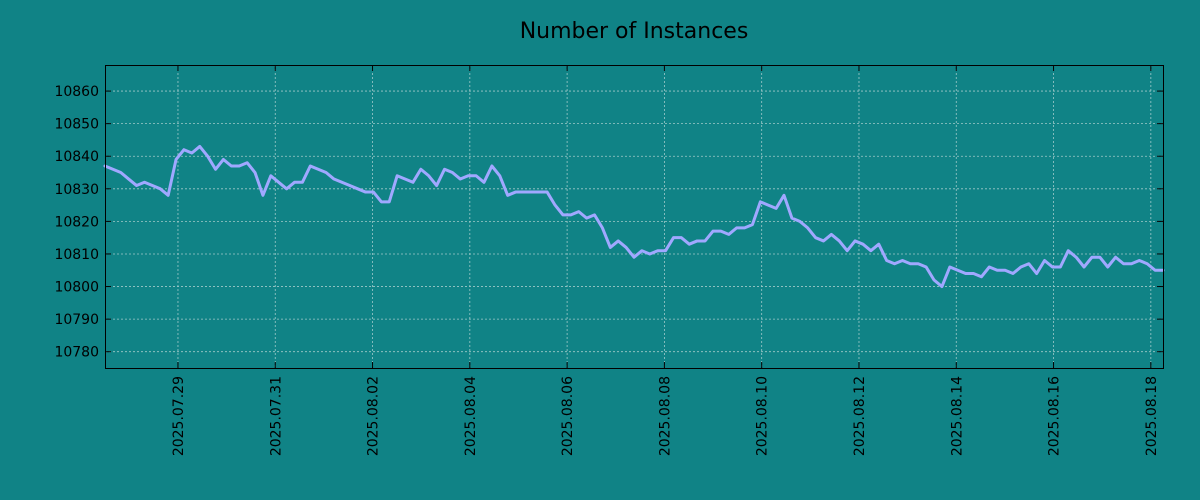 This screenshot has width=1200, height=500. I want to click on y-tick-label: 10800, so click(76, 288).